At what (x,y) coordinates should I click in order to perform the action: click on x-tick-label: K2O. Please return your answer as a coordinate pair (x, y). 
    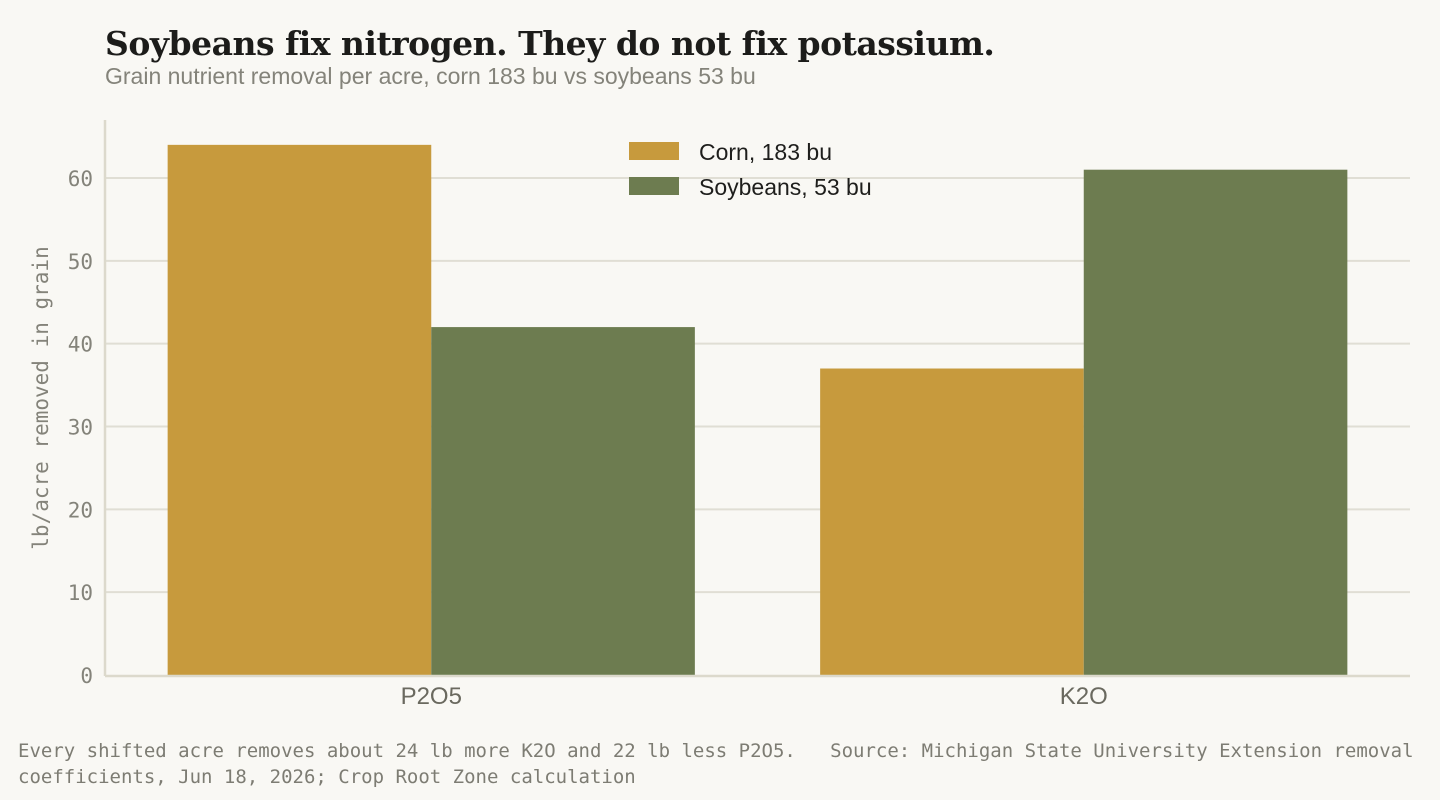
    Looking at the image, I should click on (1084, 696).